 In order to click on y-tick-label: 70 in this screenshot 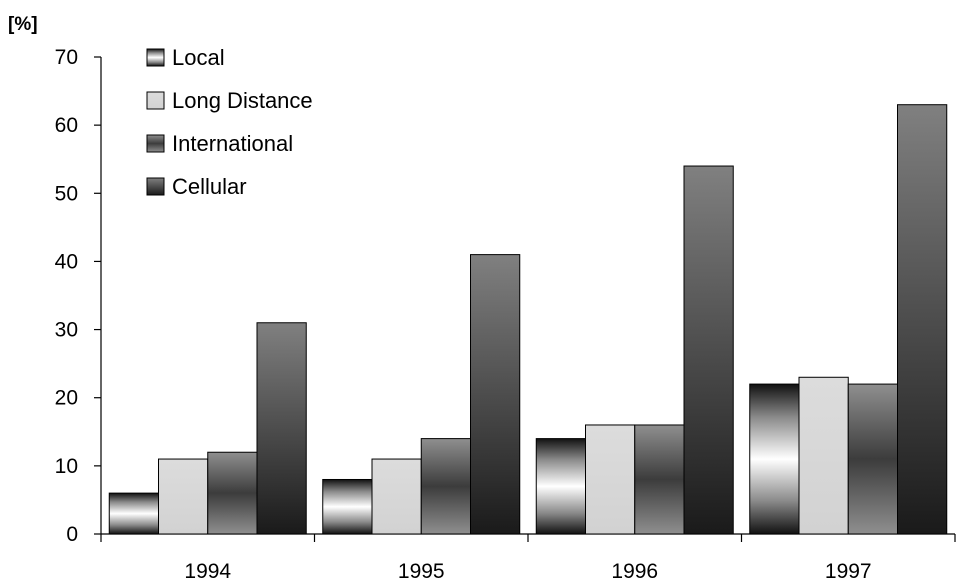, I will do `click(66, 57)`.